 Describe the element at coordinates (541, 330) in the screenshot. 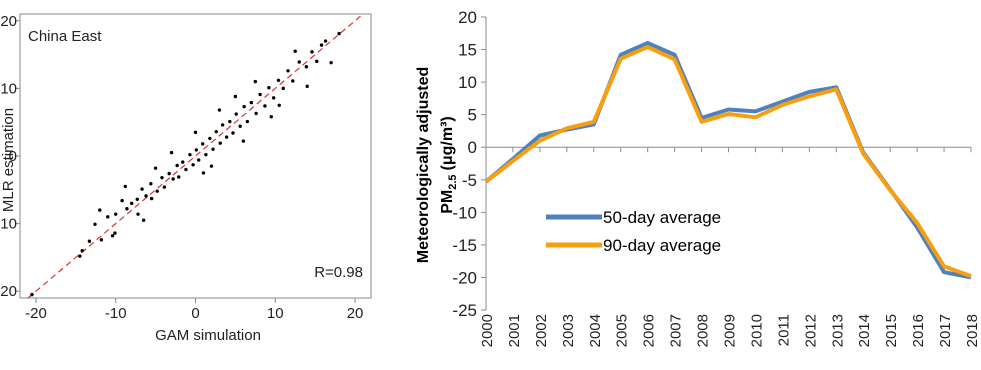

I see `line-x-tick-label: 2002` at that location.